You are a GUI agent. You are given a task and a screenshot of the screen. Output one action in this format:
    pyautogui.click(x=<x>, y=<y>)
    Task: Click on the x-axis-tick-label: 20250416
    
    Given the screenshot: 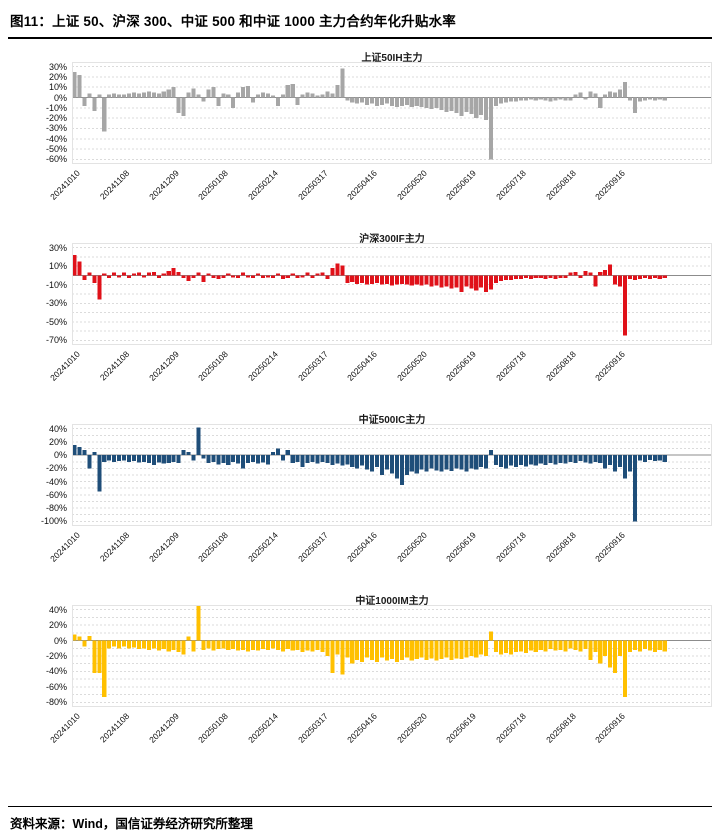 What is the action you would take?
    pyautogui.click(x=362, y=728)
    